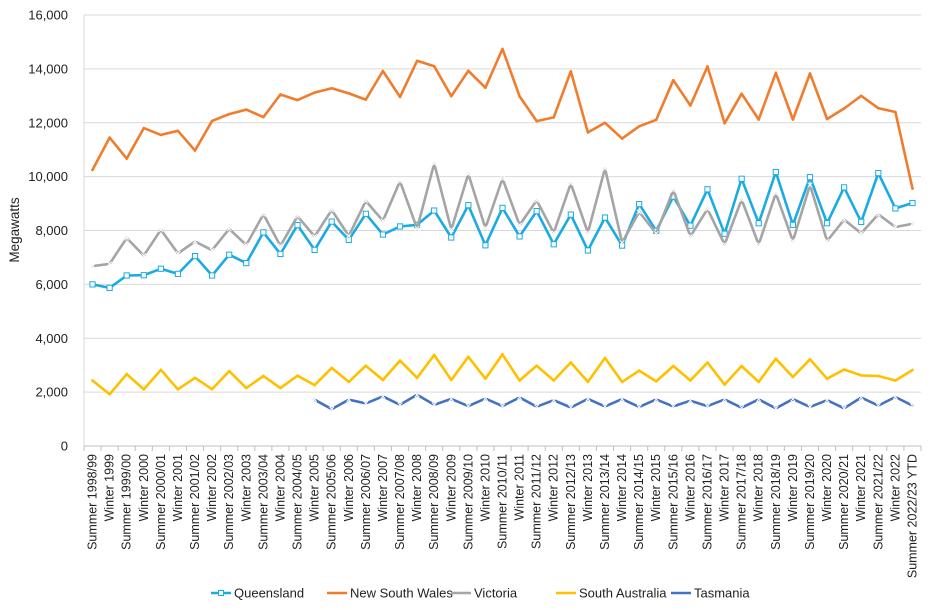  What do you see at coordinates (520, 487) in the screenshot?
I see `x-tick-label: Winter 2011` at bounding box center [520, 487].